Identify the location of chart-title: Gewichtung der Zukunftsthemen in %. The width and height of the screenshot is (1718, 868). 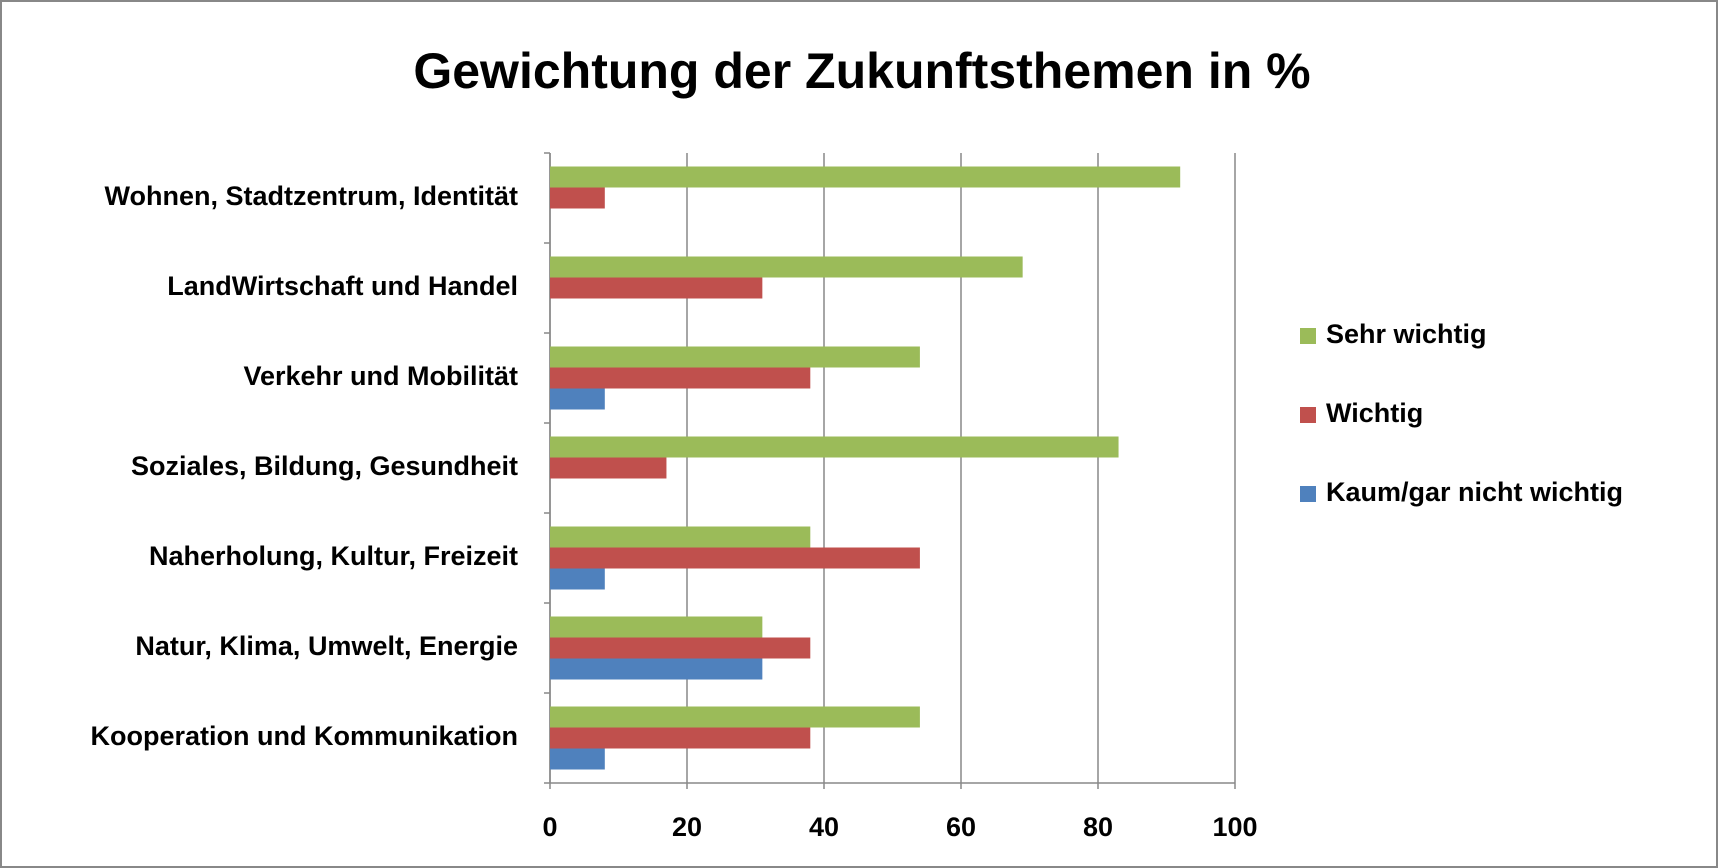
(861, 71).